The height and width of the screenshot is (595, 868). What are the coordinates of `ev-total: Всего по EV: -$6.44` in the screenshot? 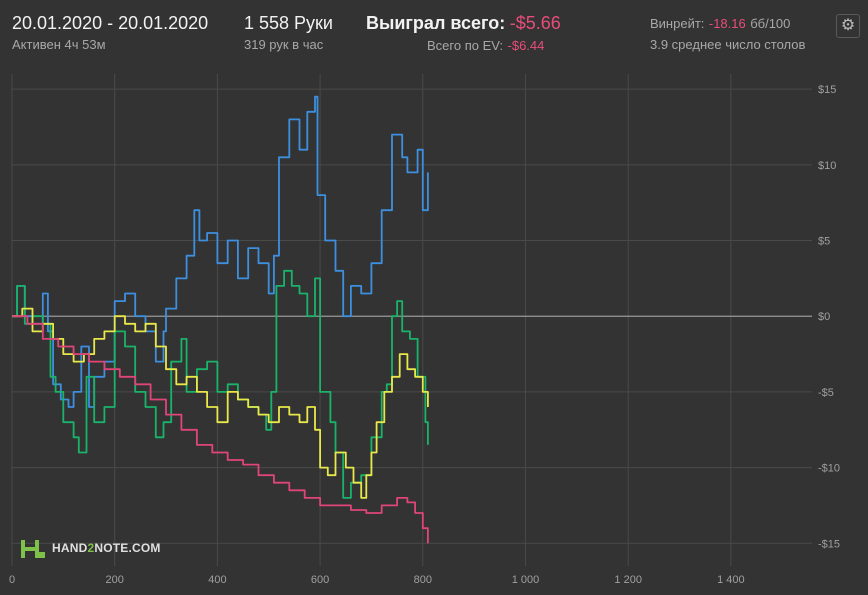 It's located at (485, 46).